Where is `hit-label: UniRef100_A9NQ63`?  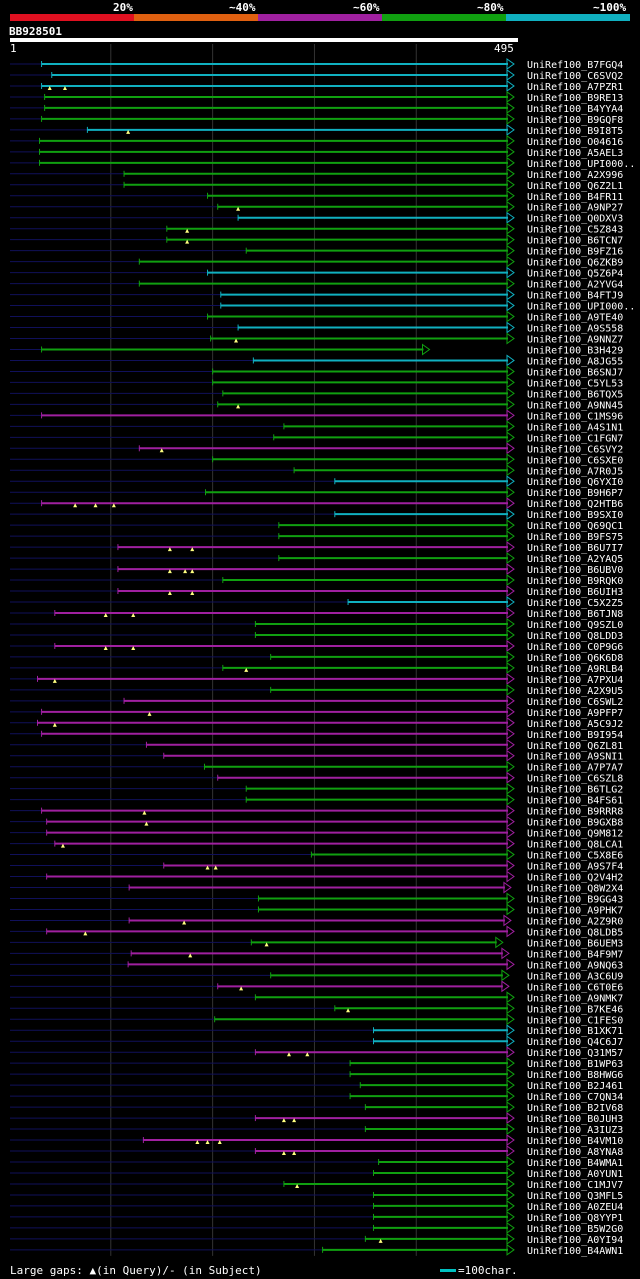 hit-label: UniRef100_A9NQ63 is located at coordinates (575, 965).